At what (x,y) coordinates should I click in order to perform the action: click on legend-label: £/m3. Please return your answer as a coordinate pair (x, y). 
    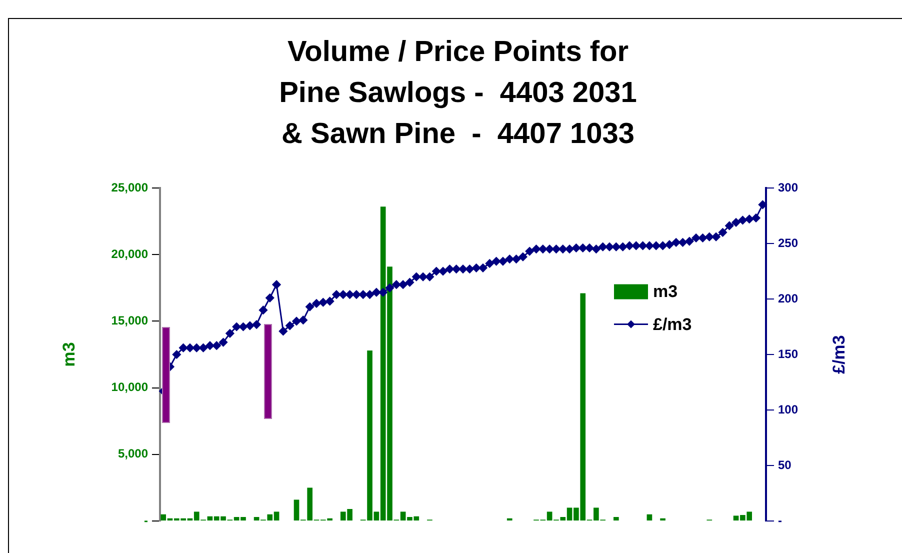
    Looking at the image, I should click on (672, 324).